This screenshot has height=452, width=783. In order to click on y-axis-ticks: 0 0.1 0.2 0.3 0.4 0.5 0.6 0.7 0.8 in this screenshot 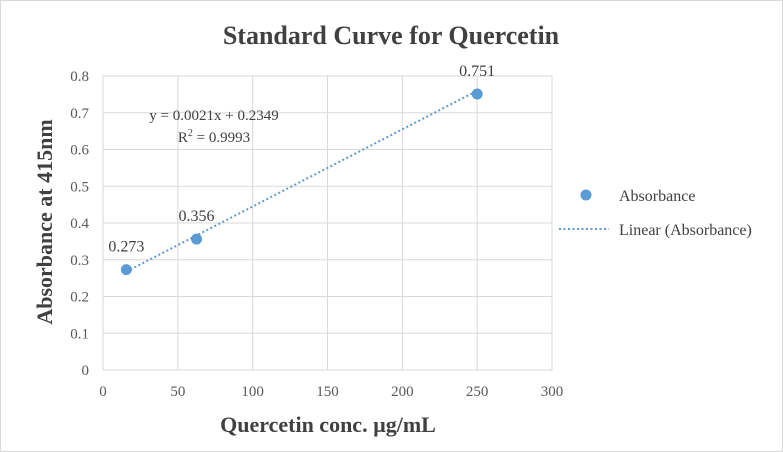, I will do `click(79, 224)`.